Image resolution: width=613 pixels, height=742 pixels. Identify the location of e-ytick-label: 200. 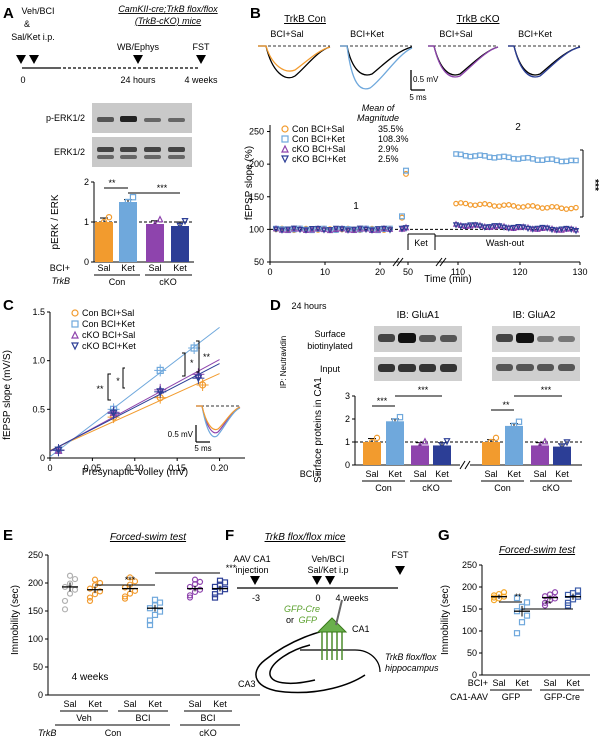
(35, 583).